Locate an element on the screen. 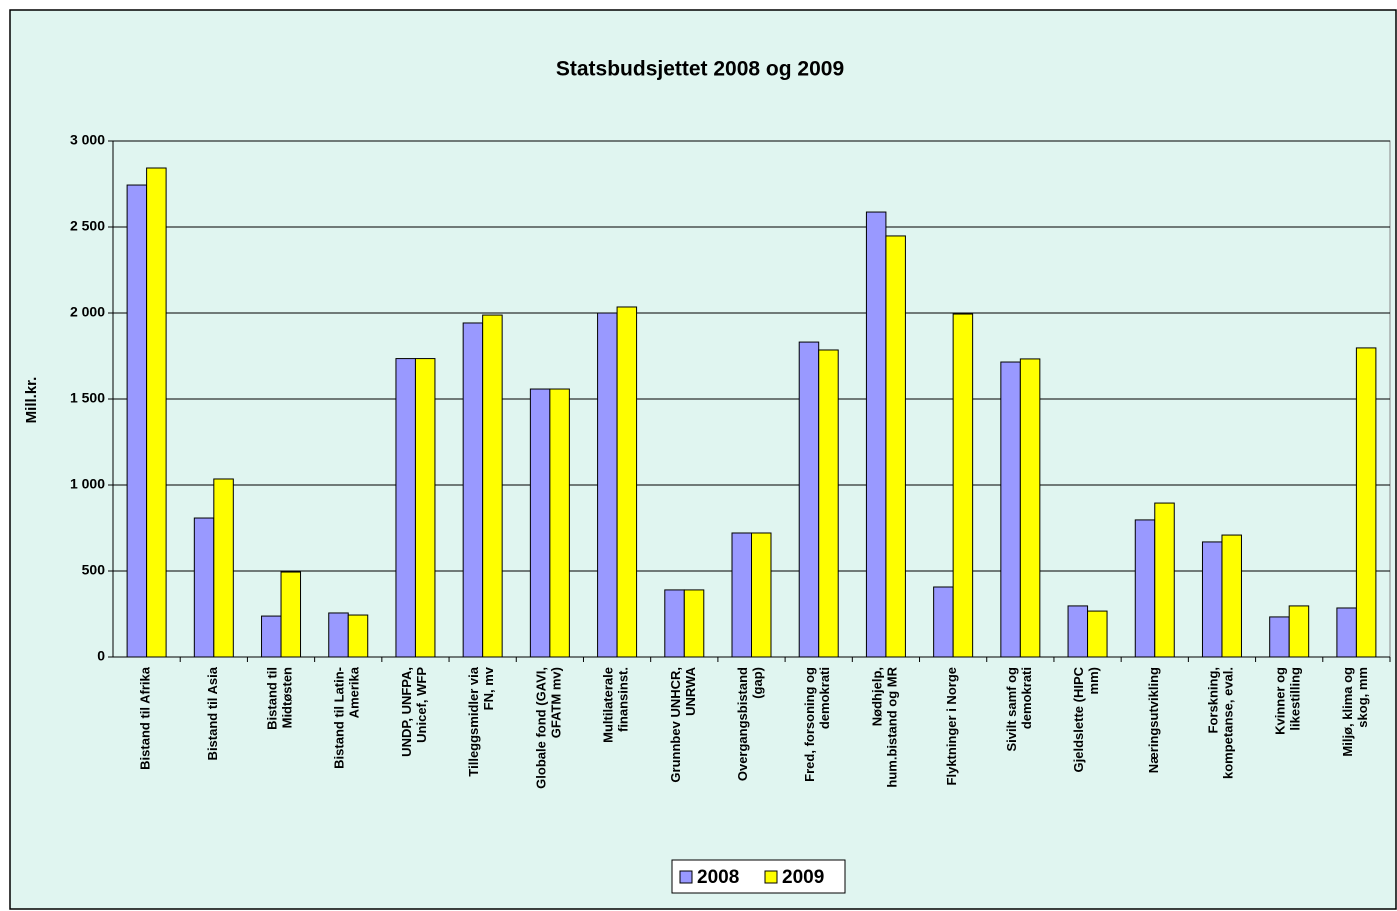  y-tick-label: 3 000 is located at coordinates (87, 140).